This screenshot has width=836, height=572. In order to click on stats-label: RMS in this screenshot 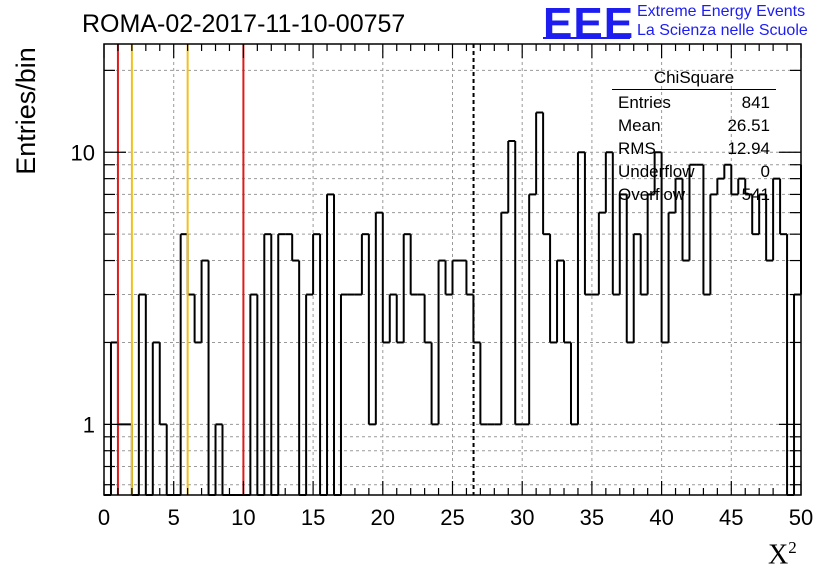, I will do `click(637, 148)`.